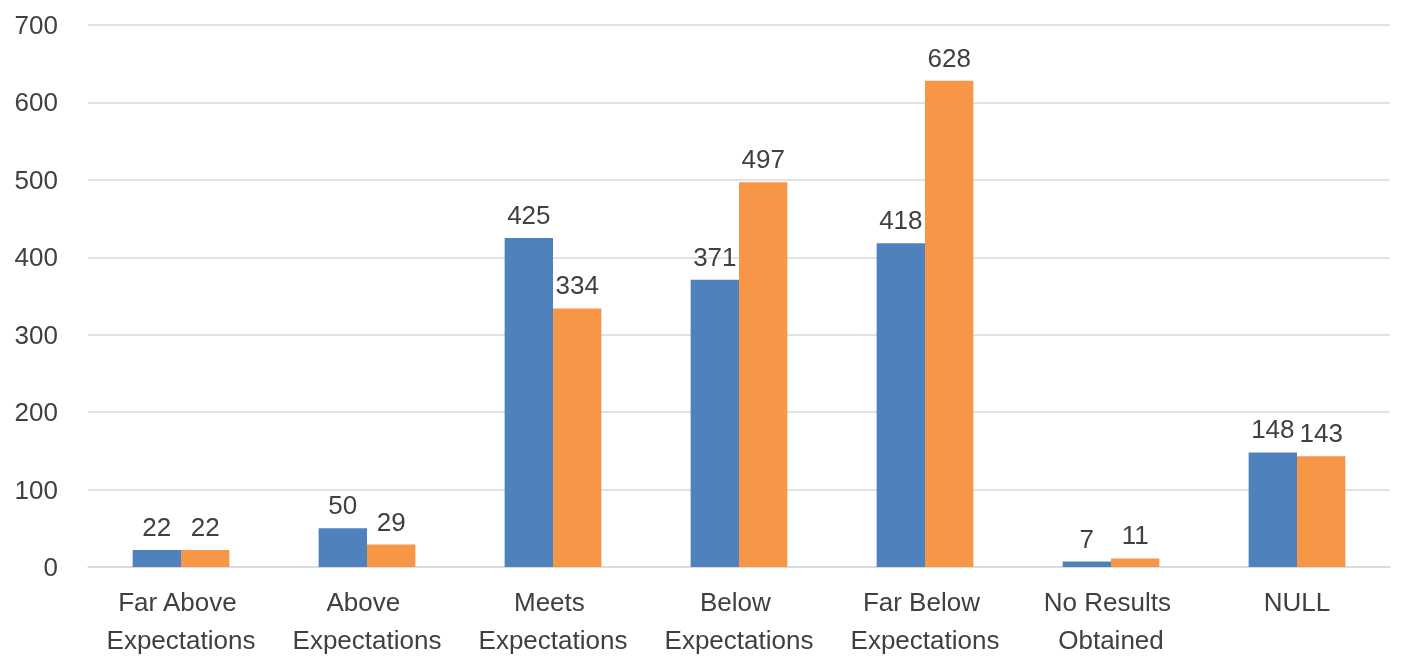  What do you see at coordinates (367, 621) in the screenshot?
I see `x-tick-label: Above Expectations` at bounding box center [367, 621].